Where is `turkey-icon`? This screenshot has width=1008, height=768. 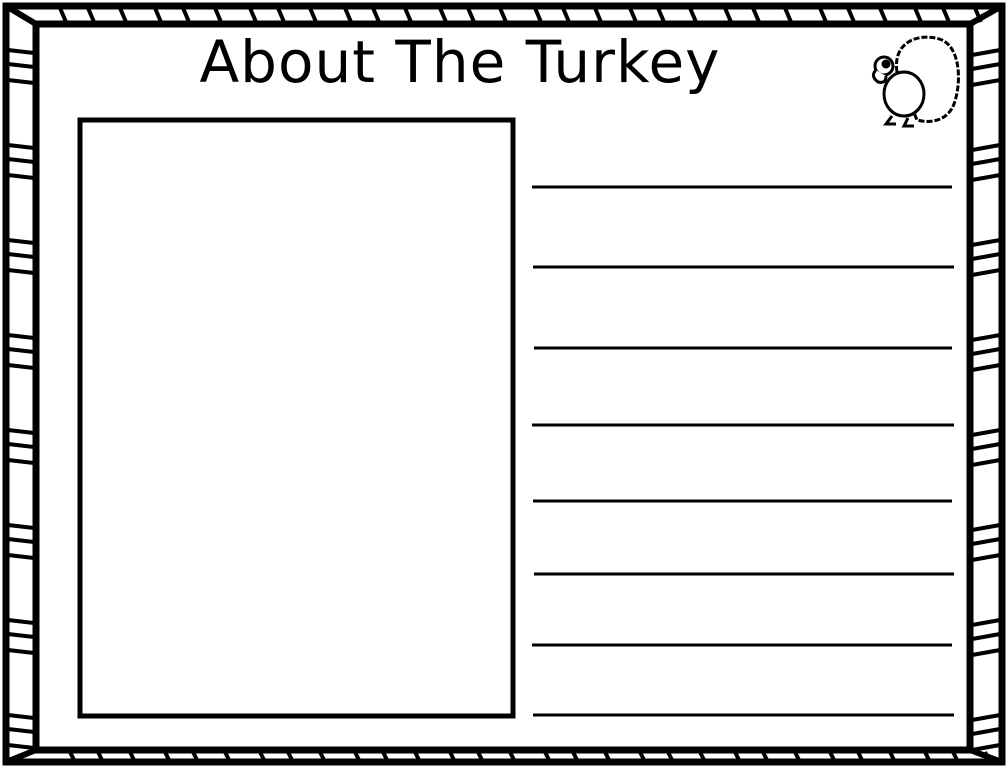
turkey-icon is located at coordinates (915, 81).